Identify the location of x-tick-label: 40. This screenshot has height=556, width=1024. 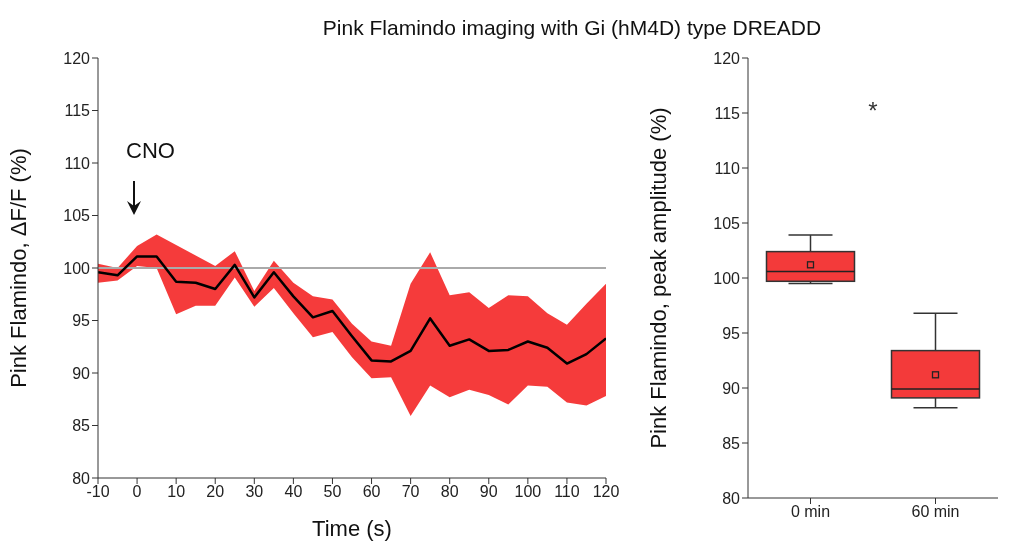
(293, 492).